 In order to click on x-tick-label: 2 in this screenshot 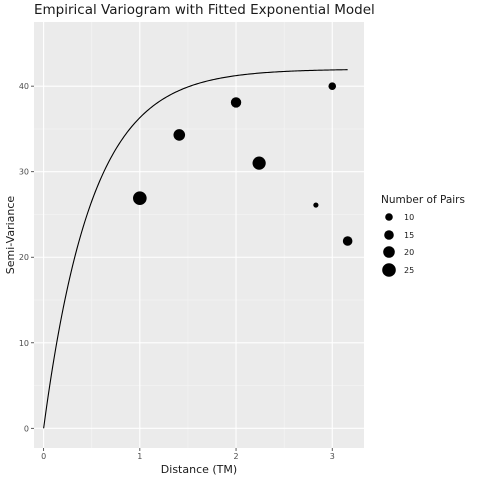, I will do `click(235, 456)`.